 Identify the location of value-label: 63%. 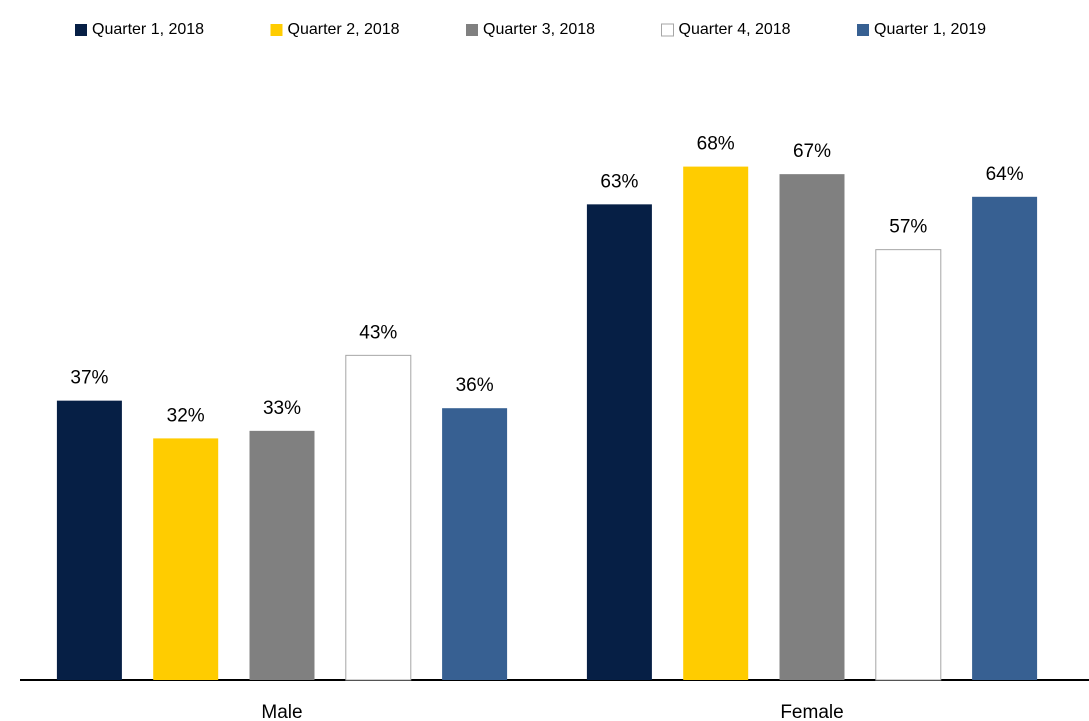
(619, 181).